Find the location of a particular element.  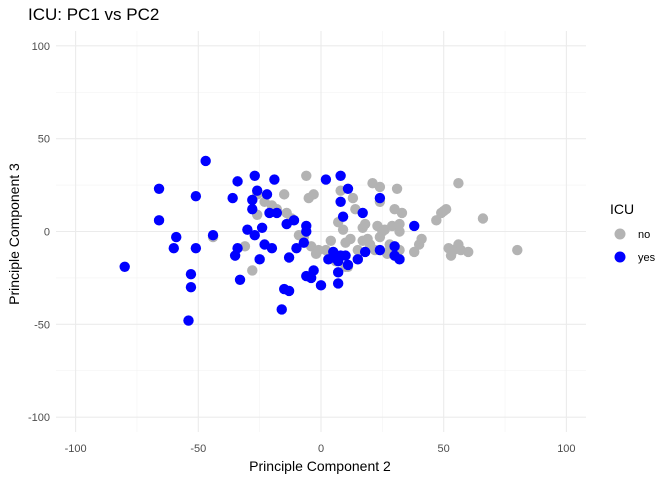

x-tick-label: -100 is located at coordinates (76, 449).